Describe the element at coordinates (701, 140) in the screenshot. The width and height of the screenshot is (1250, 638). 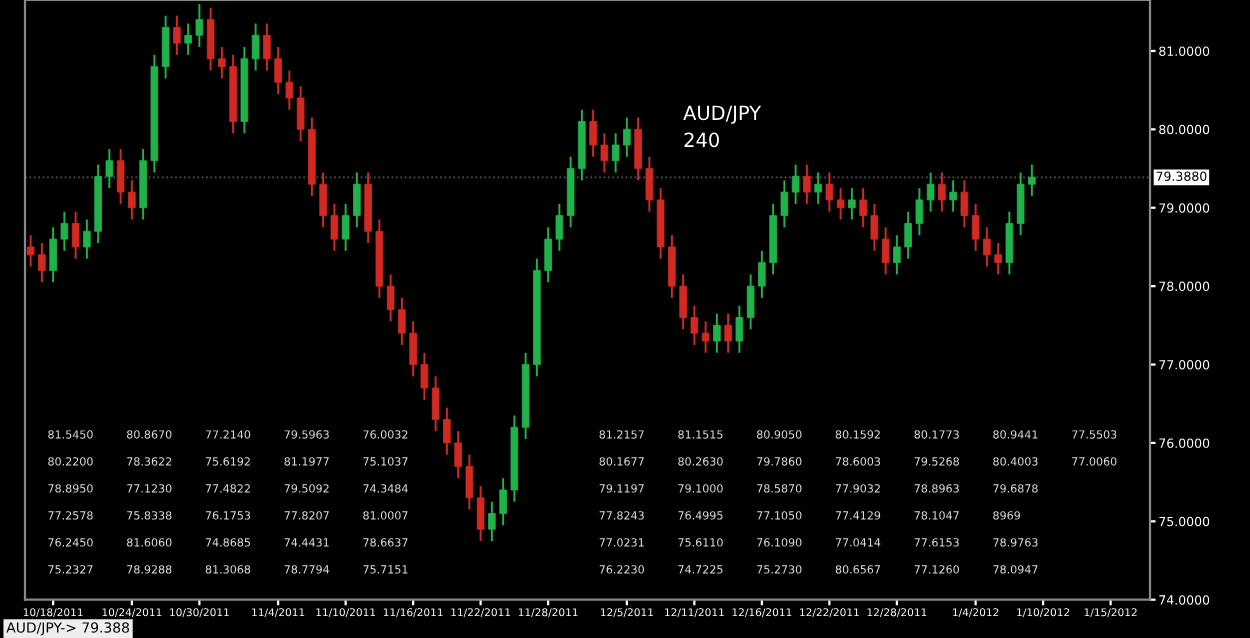
I see `text: 240` at that location.